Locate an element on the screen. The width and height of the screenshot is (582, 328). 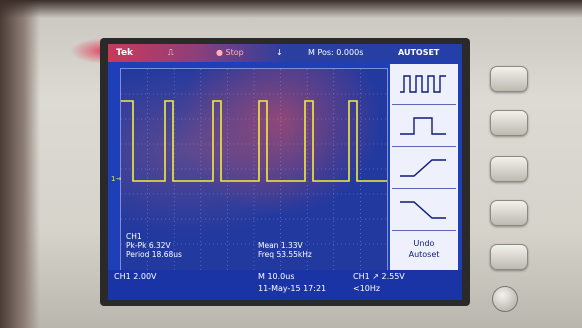
top-status-bar: Tek ⎍ ● Stop ↓ M Pos: 0.000s AUTOSET is located at coordinates (285, 53).